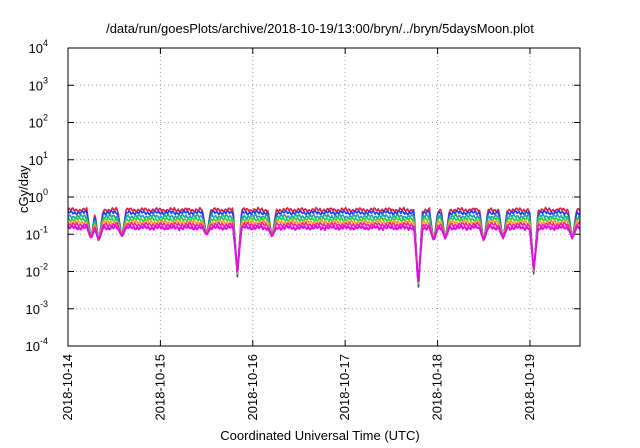 This screenshot has width=640, height=448. I want to click on y-tick-label: 10³, so click(38, 84).